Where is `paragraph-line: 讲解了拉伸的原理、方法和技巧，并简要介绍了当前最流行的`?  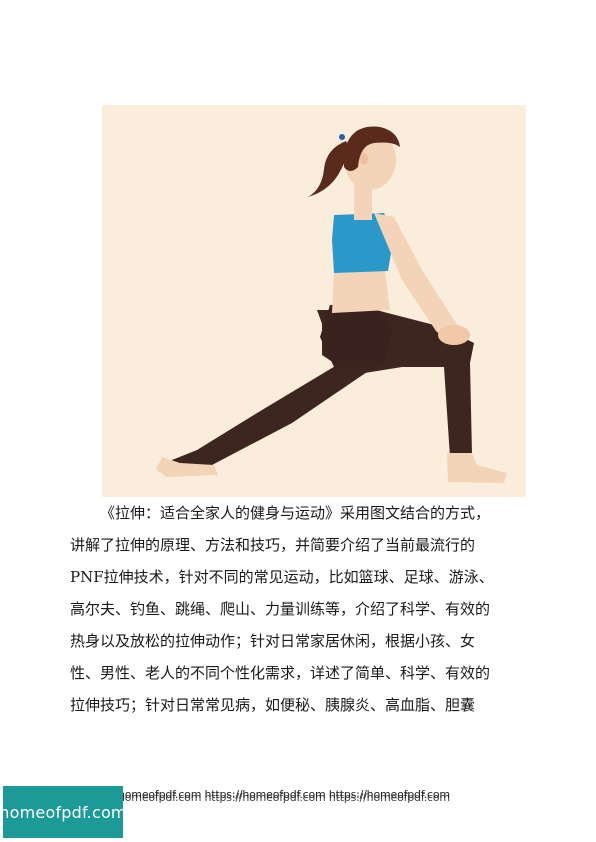
paragraph-line: 讲解了拉伸的原理、方法和技巧，并简要介绍了当前最流行的 is located at coordinates (273, 545).